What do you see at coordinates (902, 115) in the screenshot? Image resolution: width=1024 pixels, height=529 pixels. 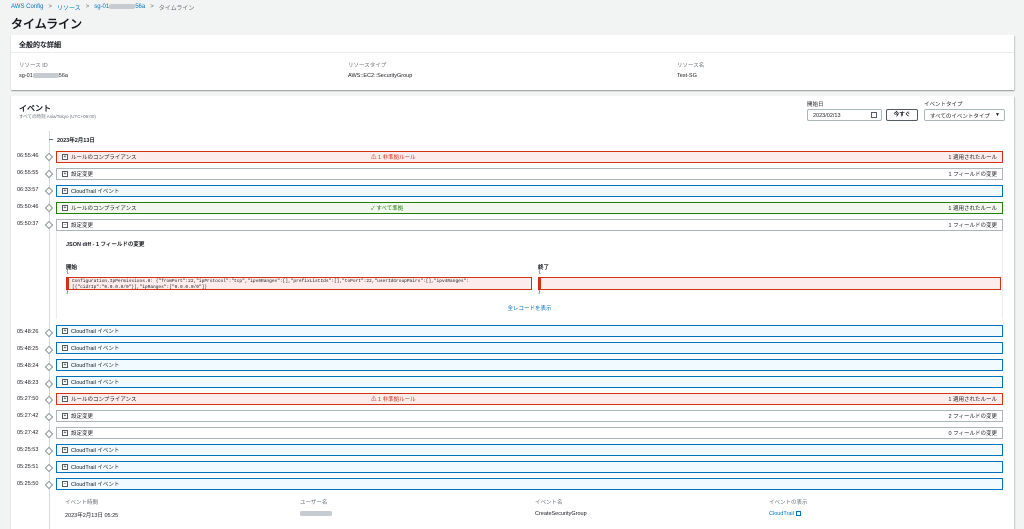 I see `now-button: 今すぐ` at bounding box center [902, 115].